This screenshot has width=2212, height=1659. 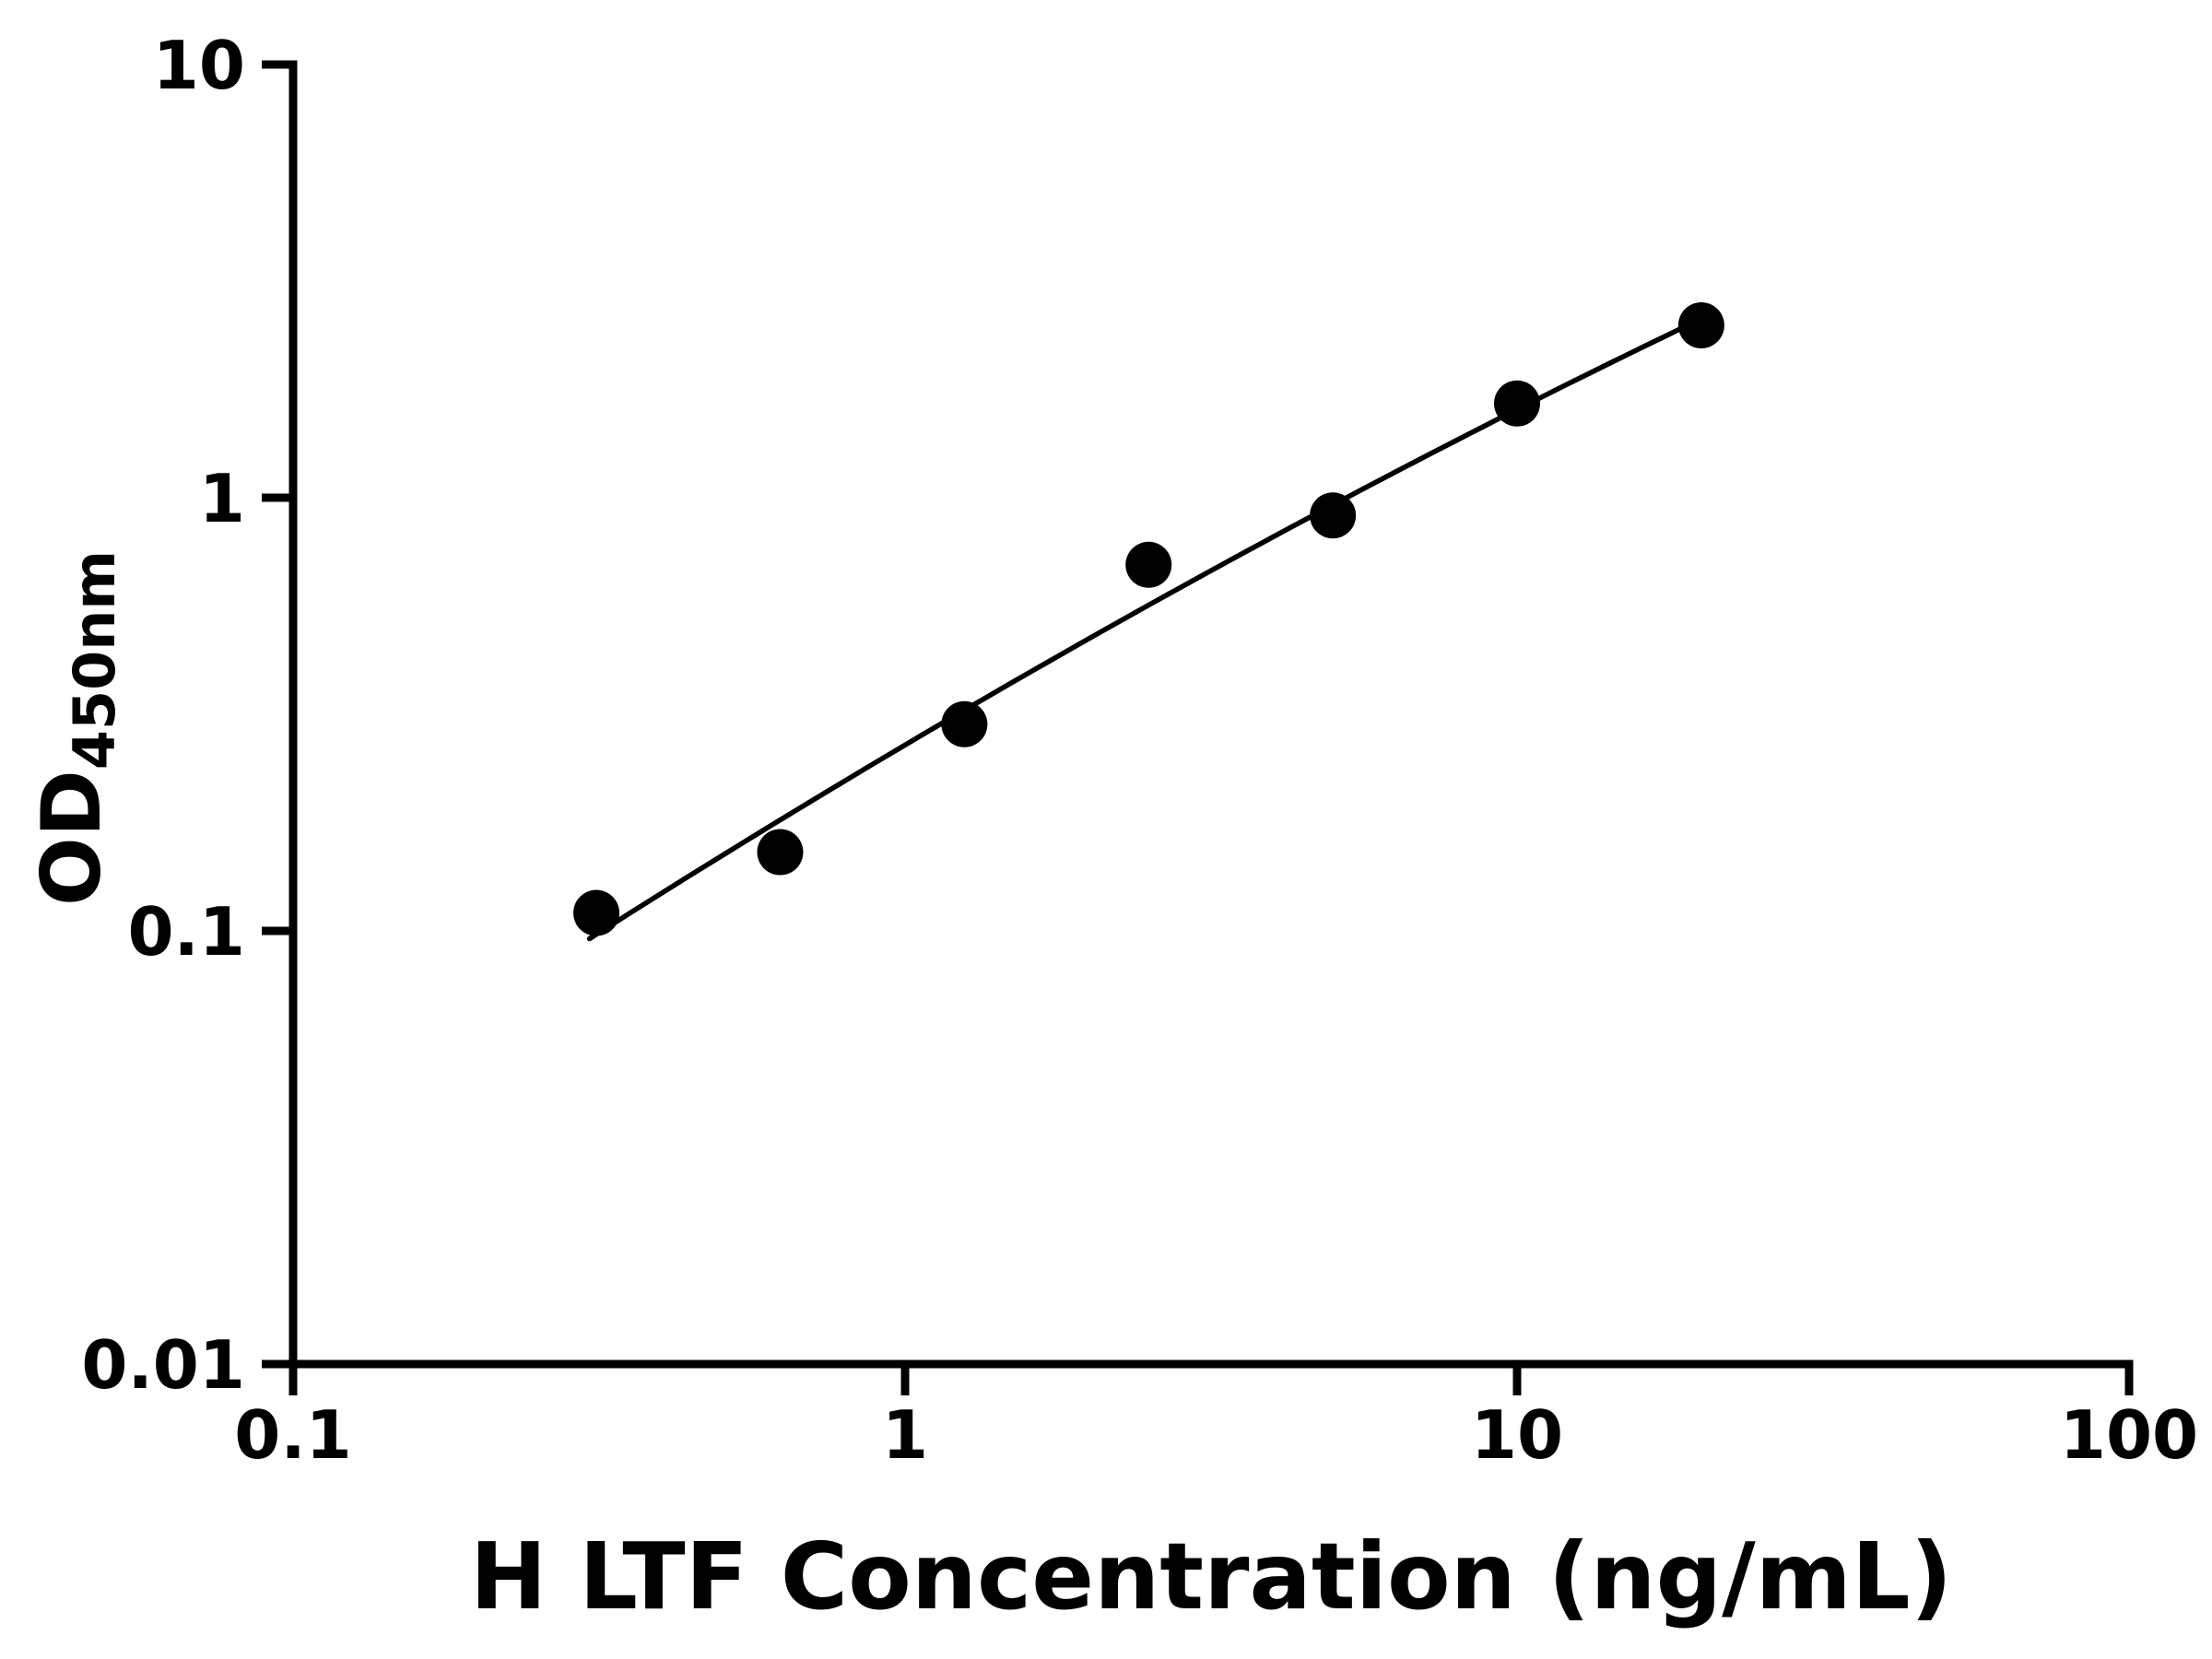 I want to click on x-axis-tick-label: 100, so click(x=2129, y=1435).